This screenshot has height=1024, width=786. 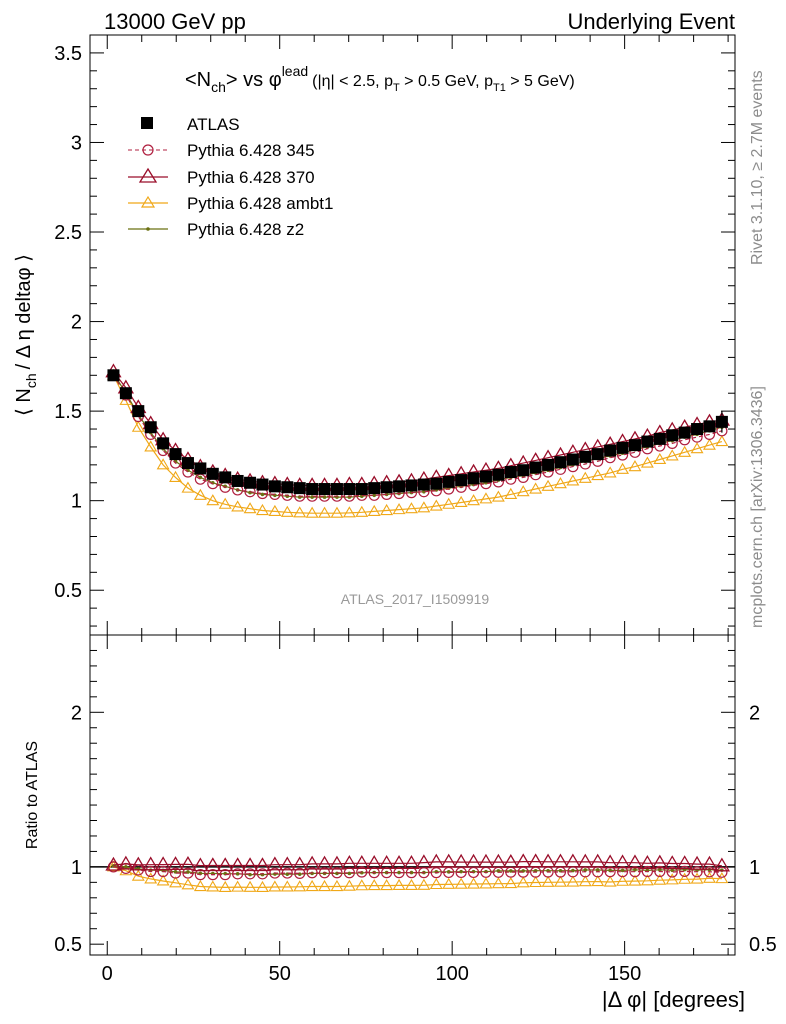 I want to click on legend-ambt1-marker, so click(x=148, y=201).